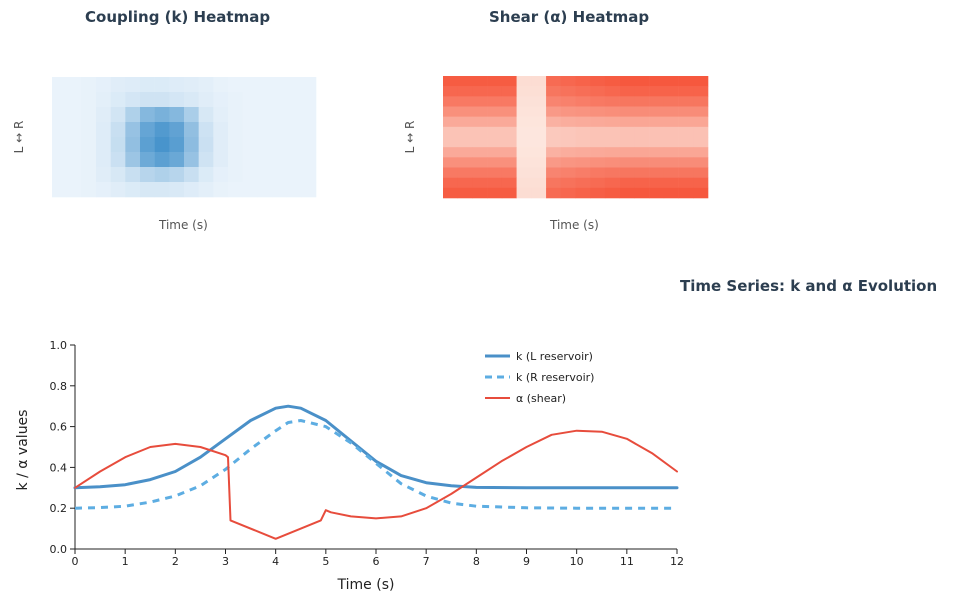  Describe the element at coordinates (410, 137) in the screenshot. I see `shear-heatmap-ylabel: L ↔ R` at that location.